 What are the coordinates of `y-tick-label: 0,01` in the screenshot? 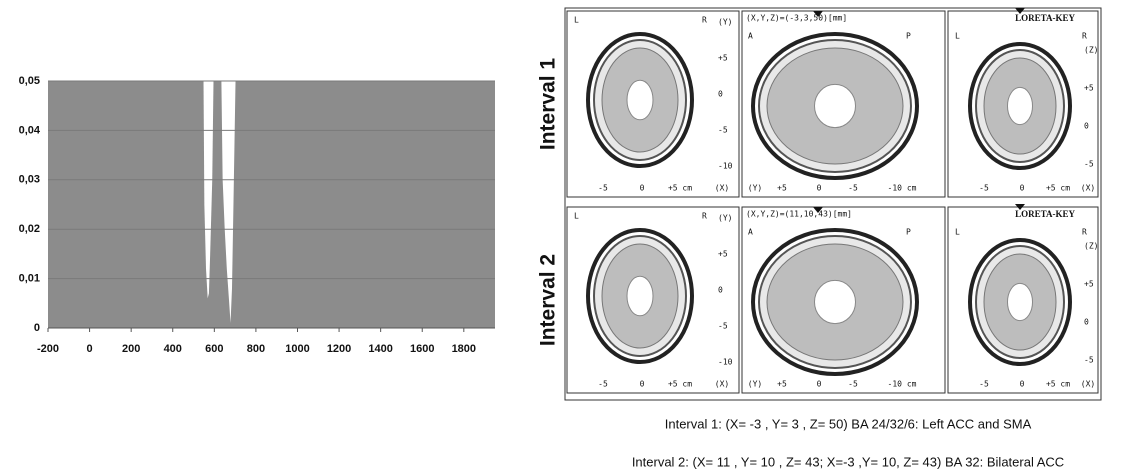 It's located at (29, 279).